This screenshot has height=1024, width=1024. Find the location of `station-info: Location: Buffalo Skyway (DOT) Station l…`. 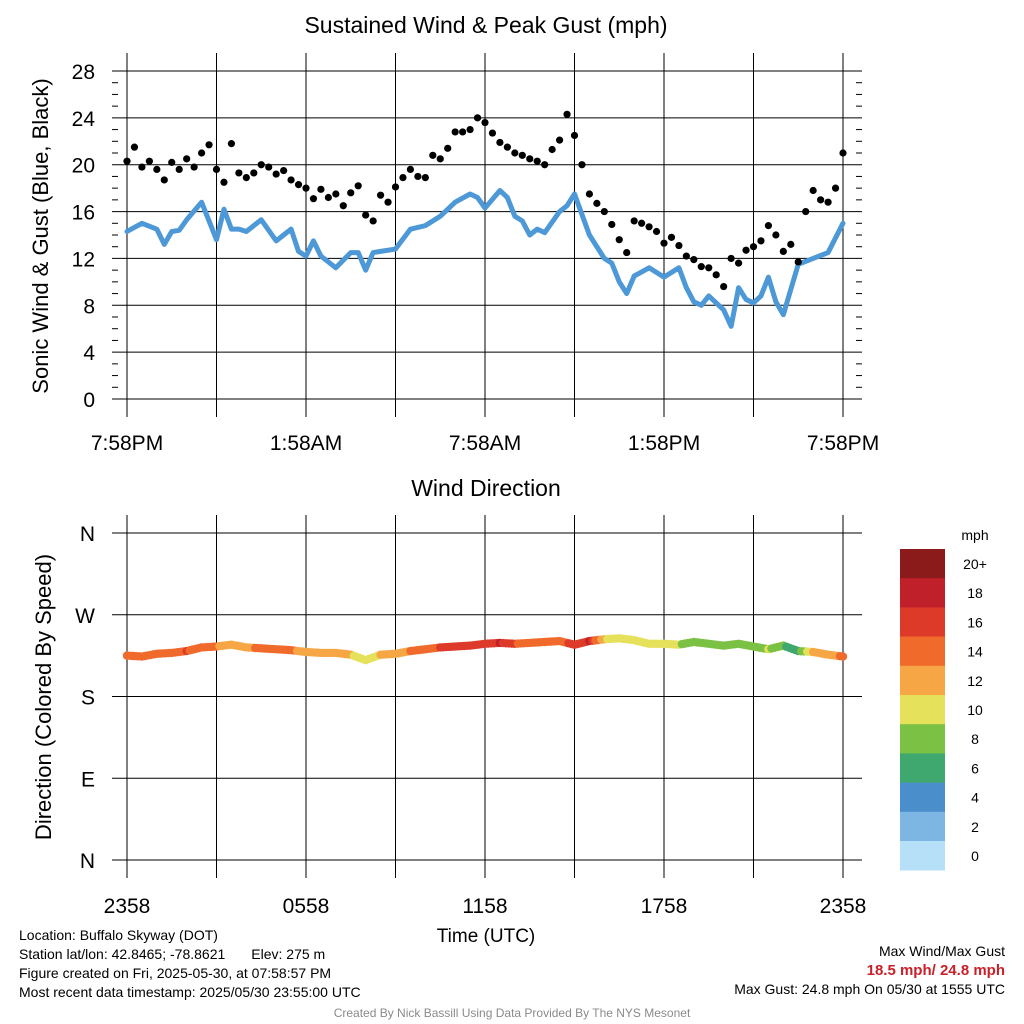

station-info: Location: Buffalo Skyway (DOT) Station l… is located at coordinates (190, 964).